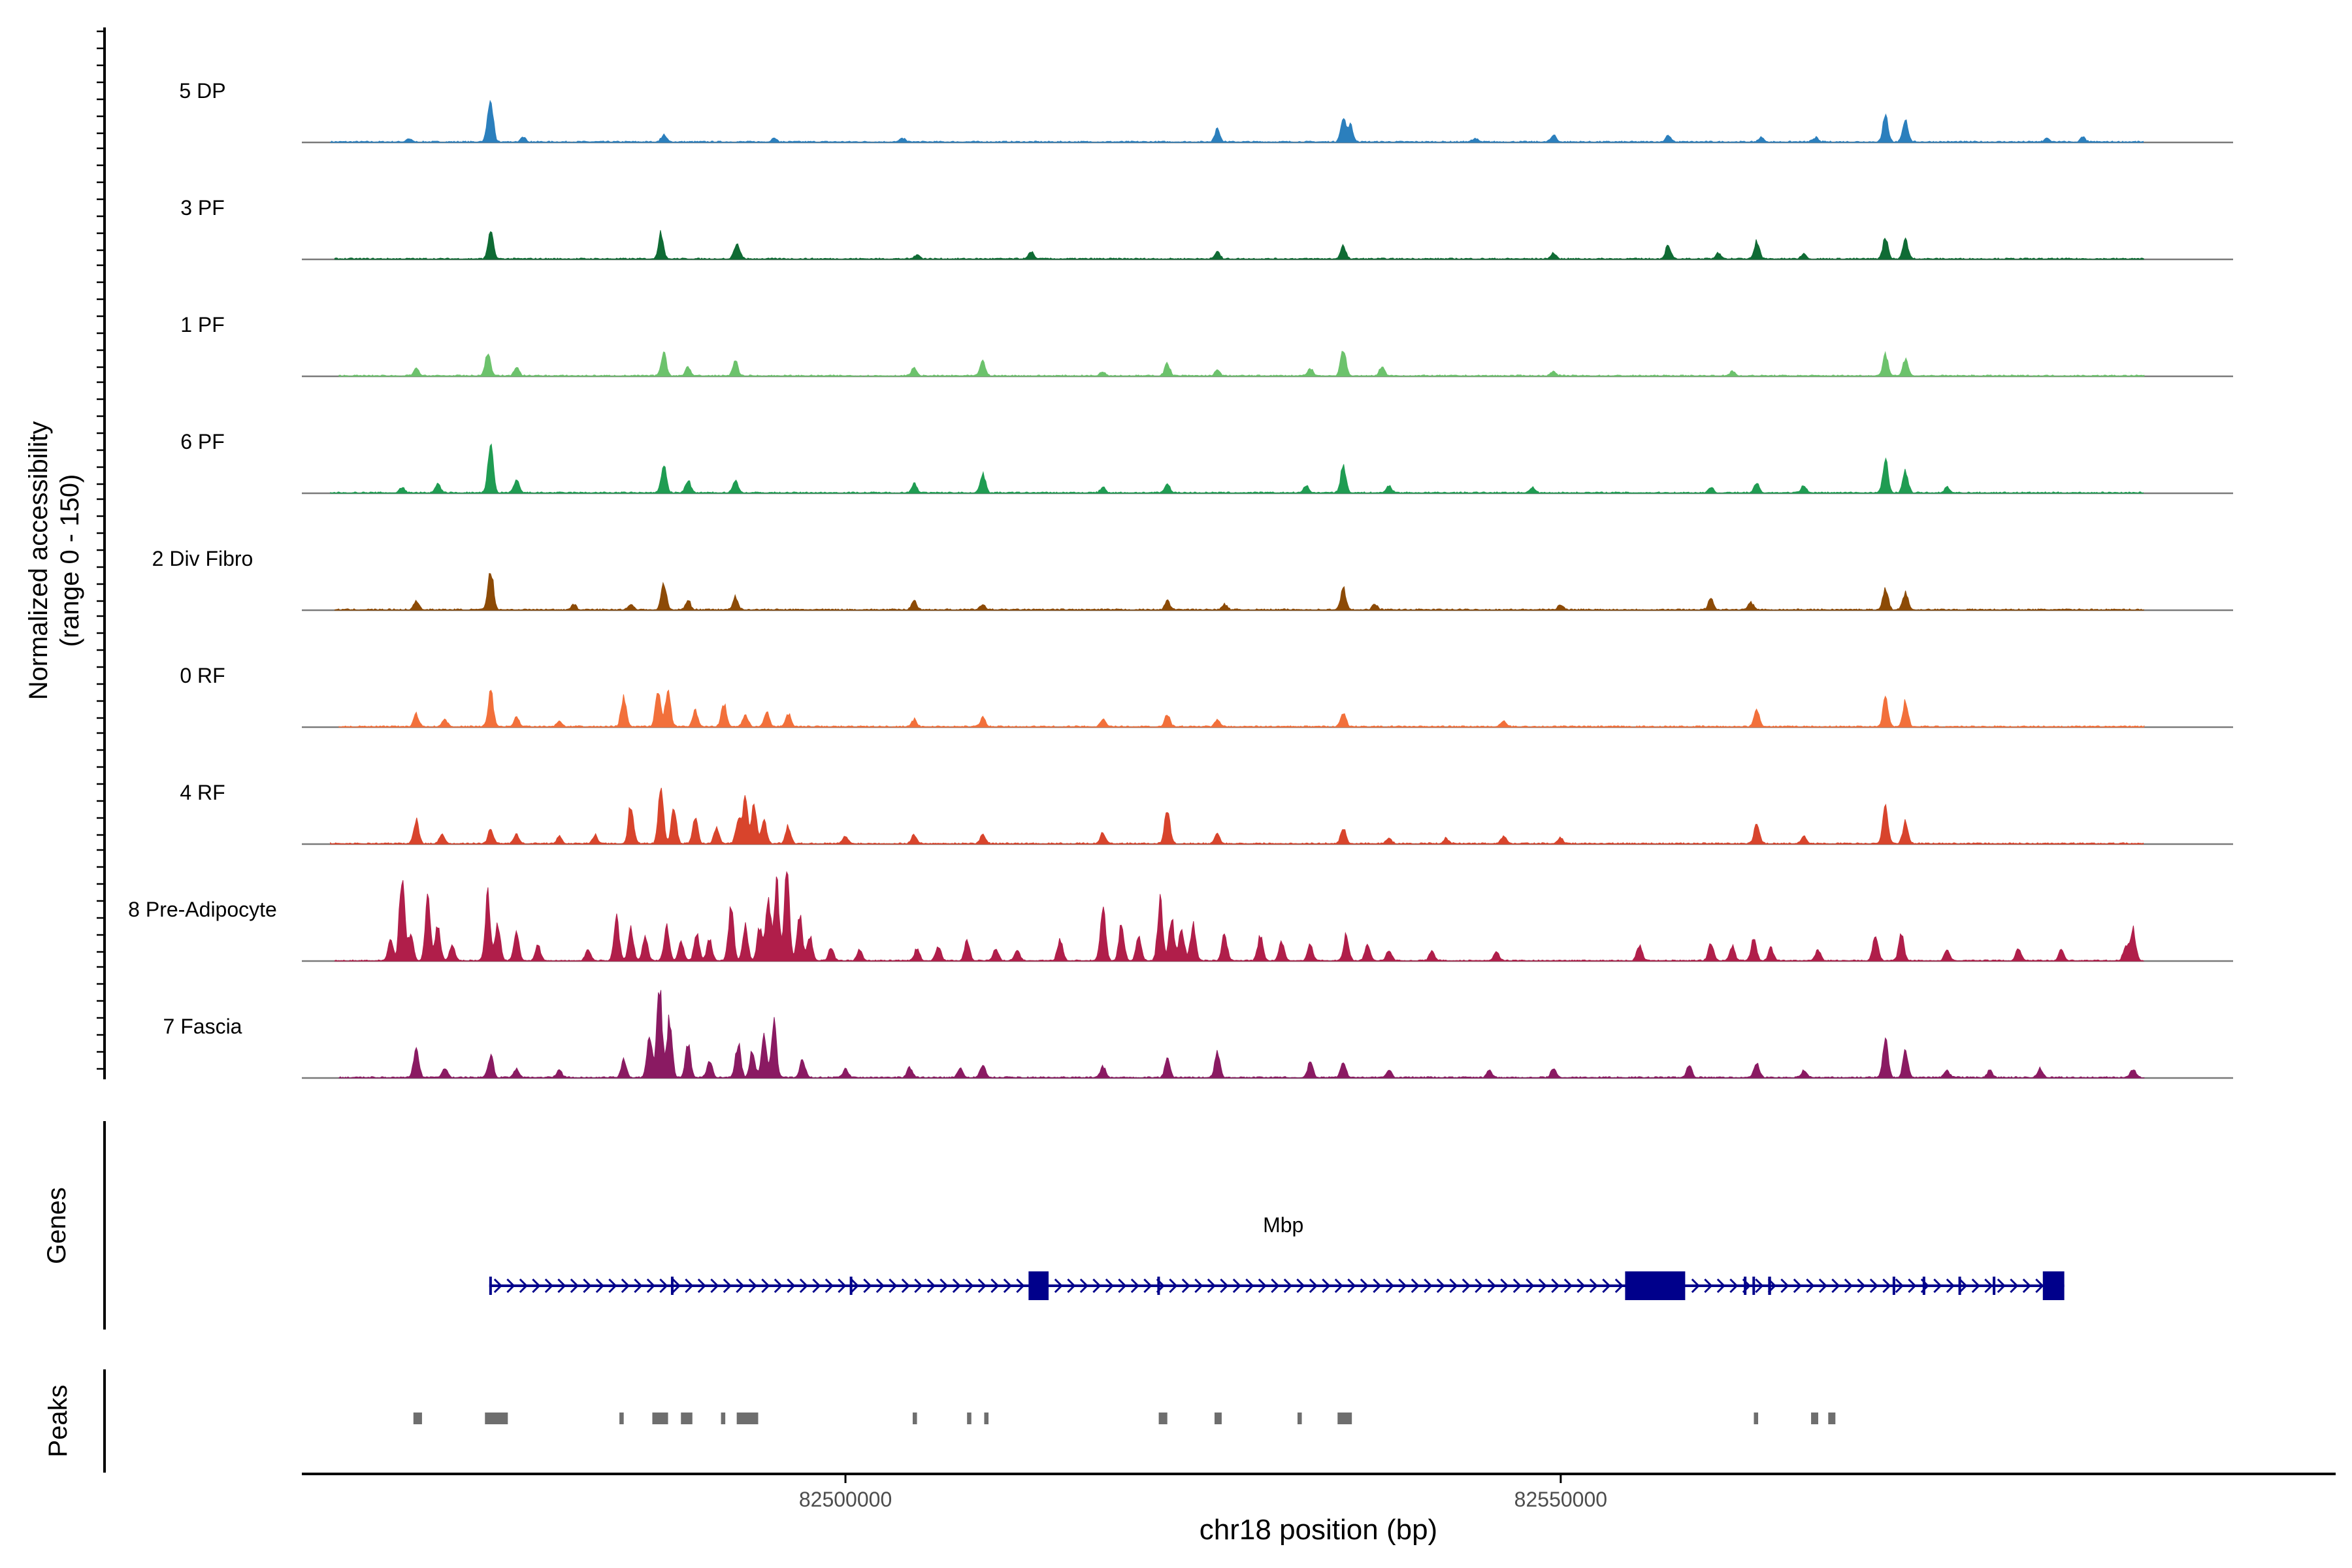  I want to click on track-5-dp: 5 DP, so click(1206, 111).